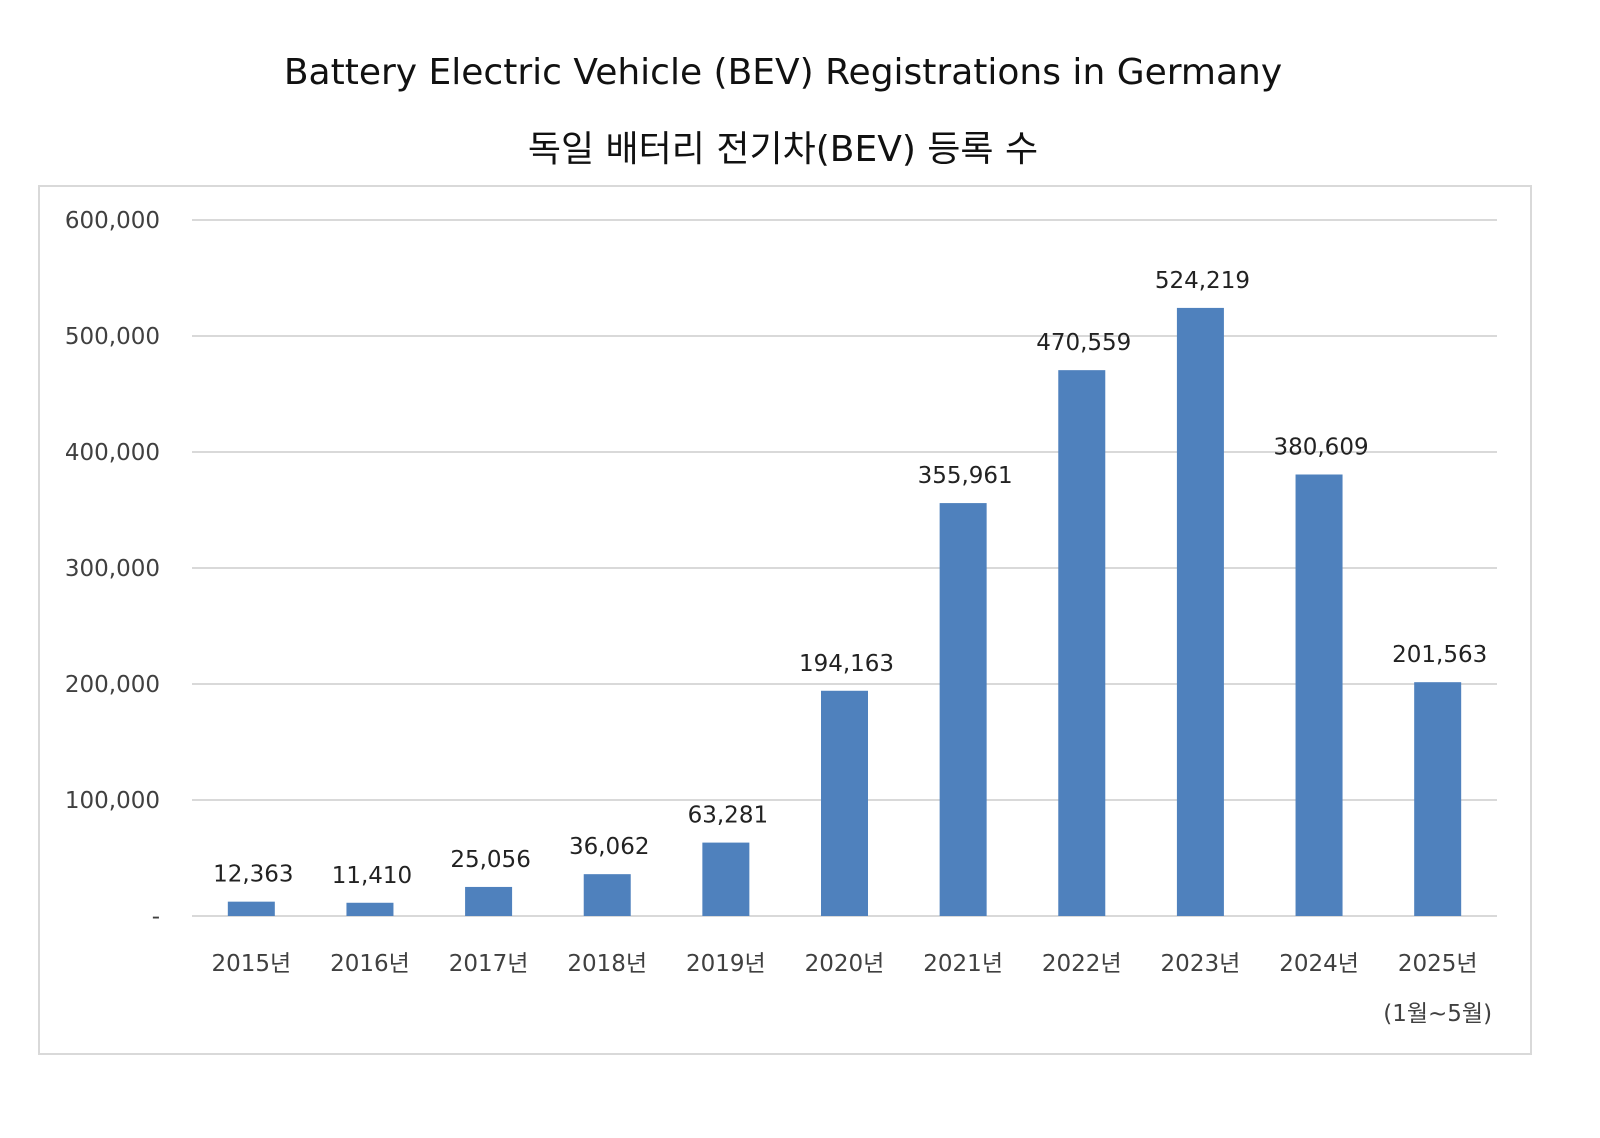  Describe the element at coordinates (112, 685) in the screenshot. I see `y-tick-label: 200,000` at that location.